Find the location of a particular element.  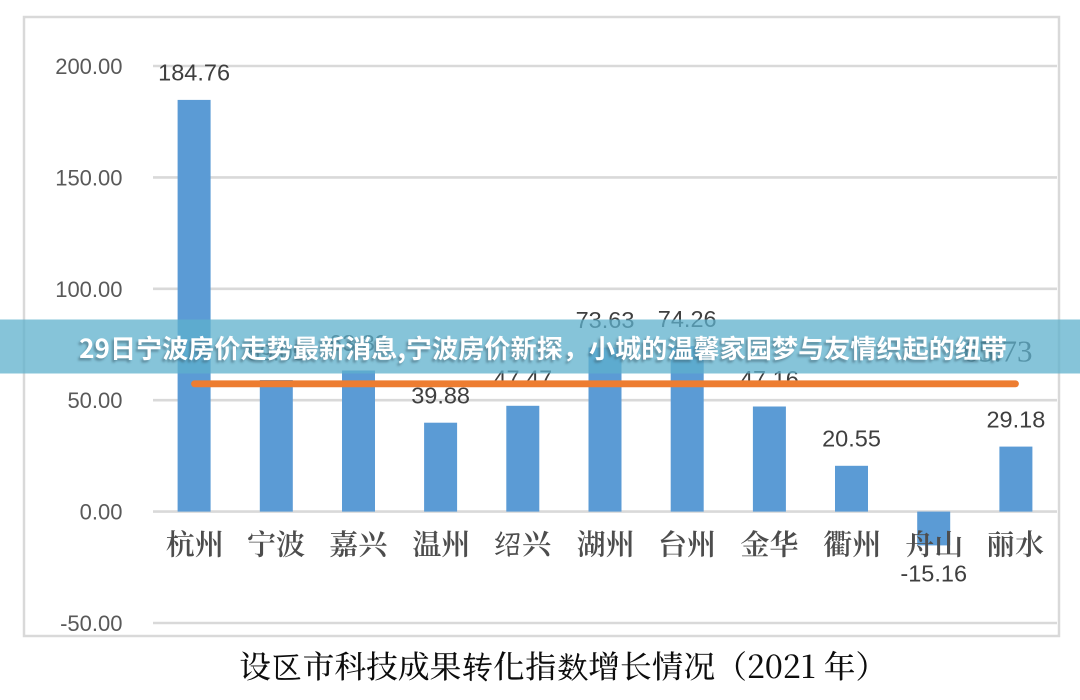

svg-text: 20.55 is located at coordinates (851, 439).